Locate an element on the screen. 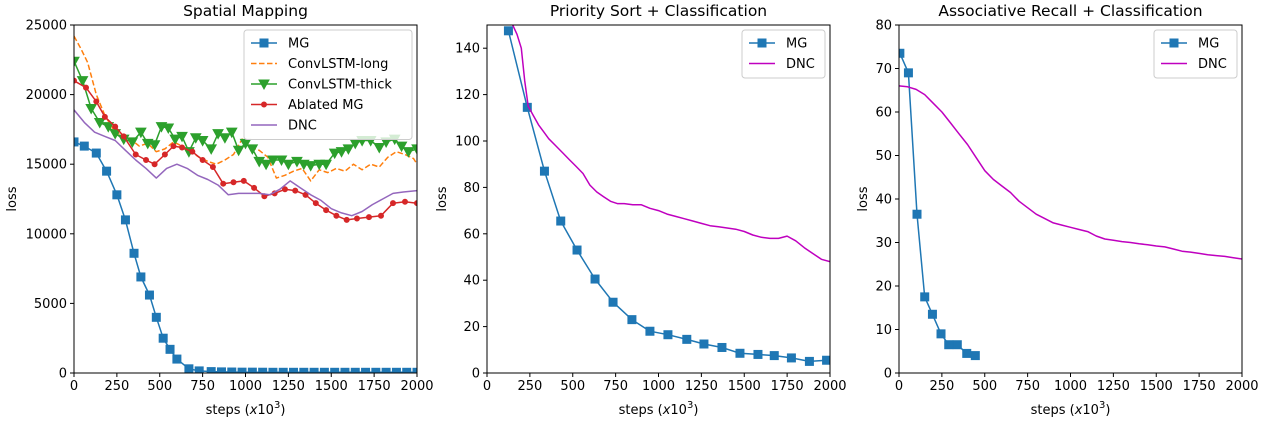  y-tick-label: 140 is located at coordinates (467, 49).